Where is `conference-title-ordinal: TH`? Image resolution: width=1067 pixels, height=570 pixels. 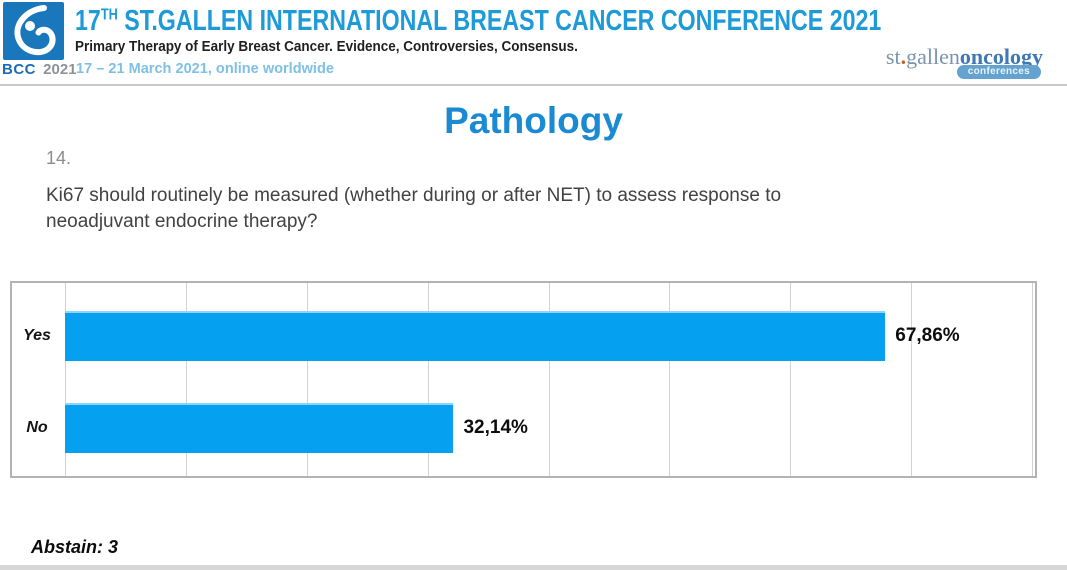
conference-title-ordinal: TH is located at coordinates (109, 15).